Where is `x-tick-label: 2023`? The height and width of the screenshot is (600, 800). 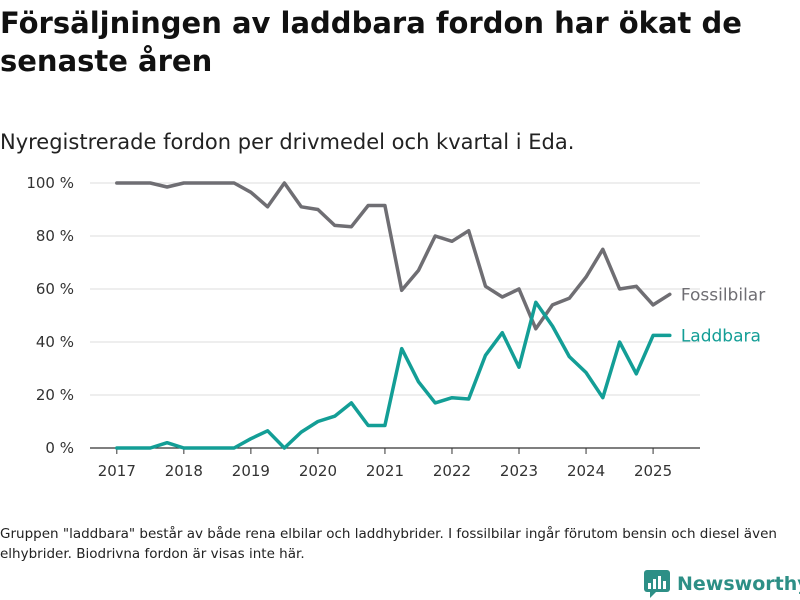
x-tick-label: 2023 is located at coordinates (519, 471).